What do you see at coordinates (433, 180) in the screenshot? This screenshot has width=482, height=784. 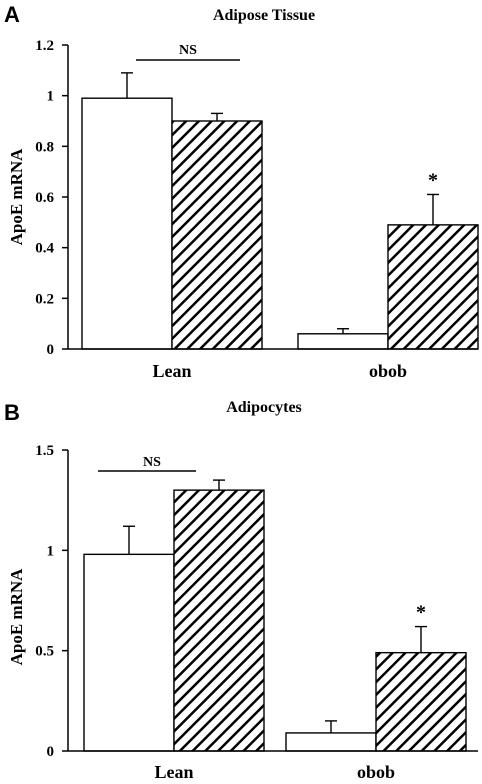 I see `panel-a-significance-asterisk: *` at bounding box center [433, 180].